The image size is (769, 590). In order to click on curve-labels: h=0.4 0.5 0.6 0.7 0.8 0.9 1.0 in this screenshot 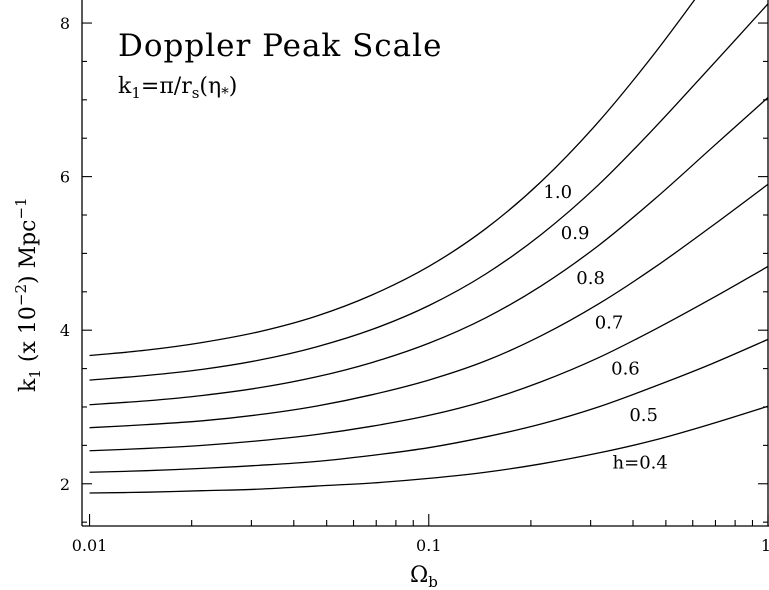, I will do `click(605, 327)`.